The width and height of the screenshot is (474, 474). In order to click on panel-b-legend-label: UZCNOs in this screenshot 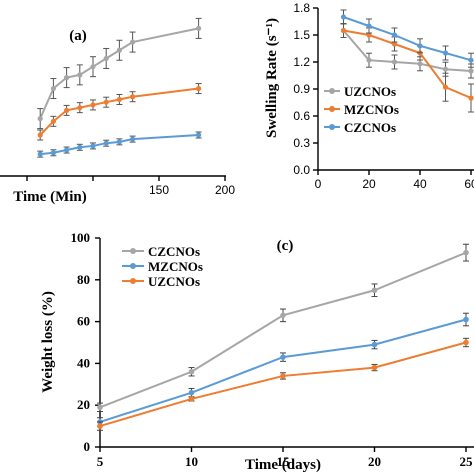, I will do `click(370, 91)`.